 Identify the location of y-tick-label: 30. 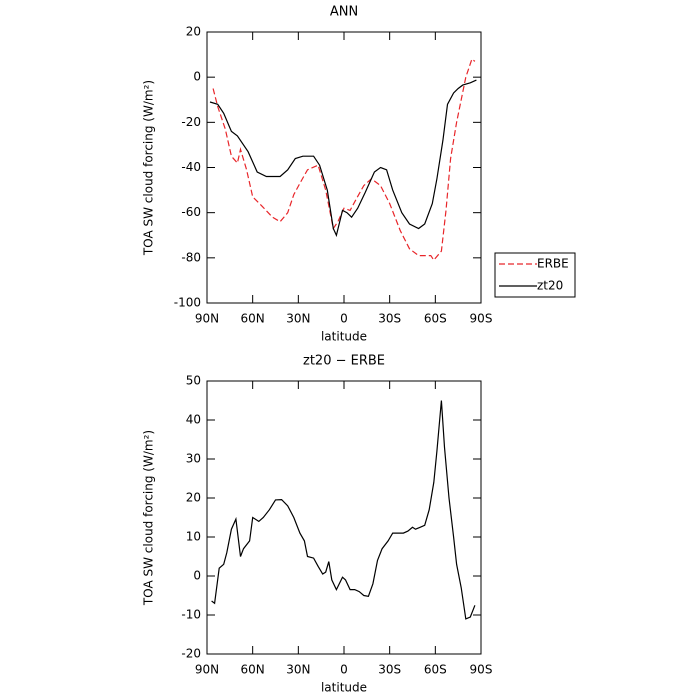
(193, 459).